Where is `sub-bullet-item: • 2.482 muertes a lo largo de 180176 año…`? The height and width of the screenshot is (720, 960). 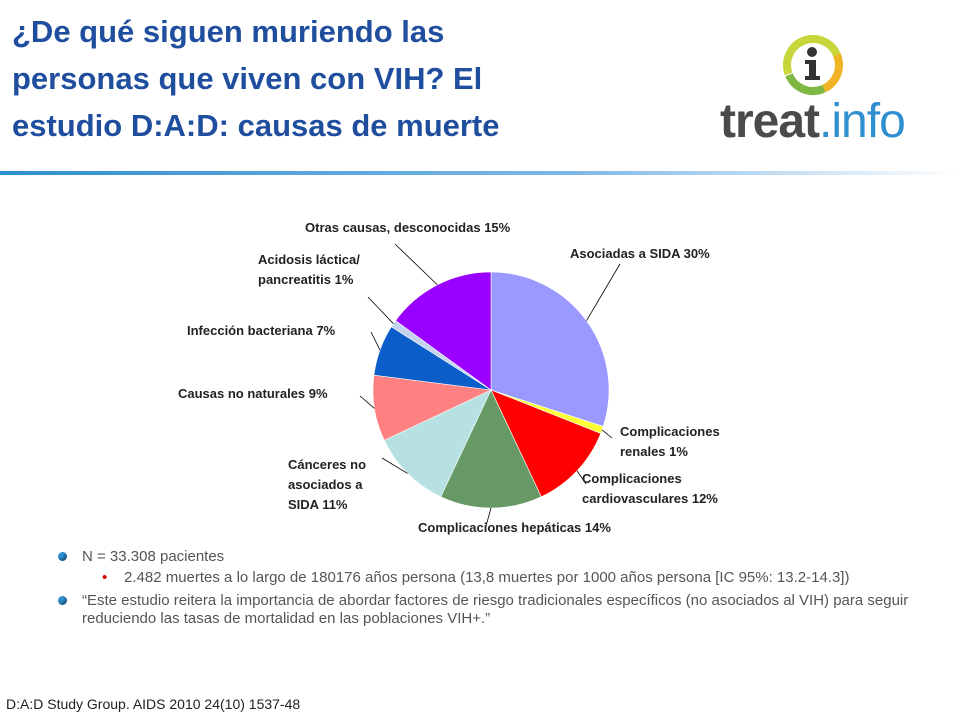
sub-bullet-item: • 2.482 muertes a lo largo de 180176 año… is located at coordinates (488, 578).